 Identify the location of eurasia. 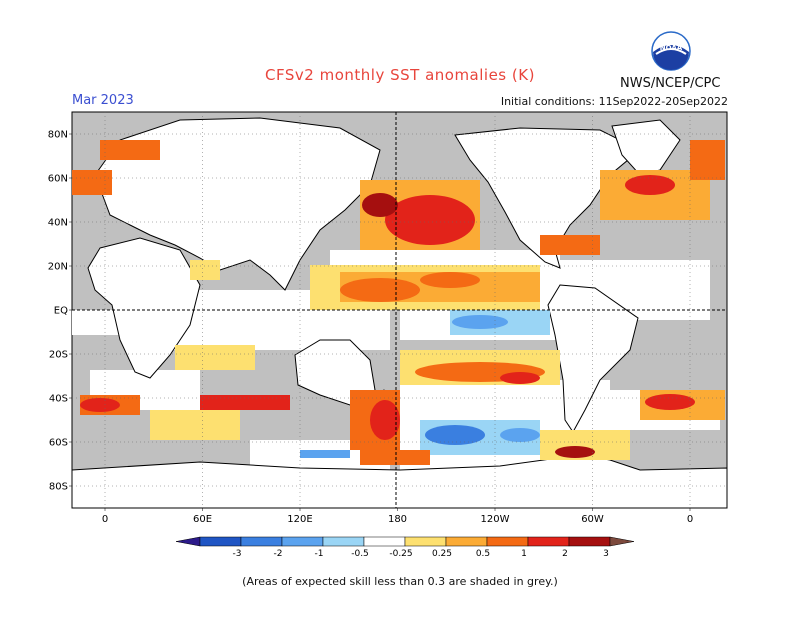
(237, 204).